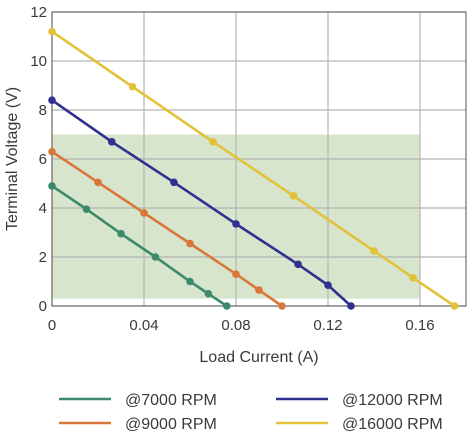 Image resolution: width=472 pixels, height=437 pixels. What do you see at coordinates (235, 325) in the screenshot?
I see `x-tick-label: 0.08` at bounding box center [235, 325].